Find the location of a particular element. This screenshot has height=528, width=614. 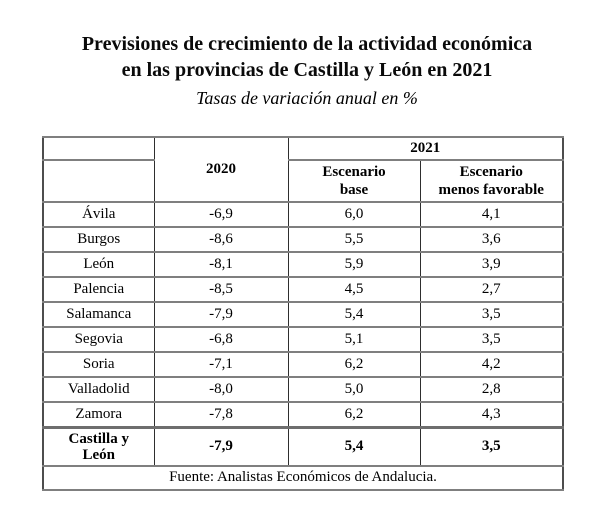

value-menos-cell: 2,8 is located at coordinates (491, 389).